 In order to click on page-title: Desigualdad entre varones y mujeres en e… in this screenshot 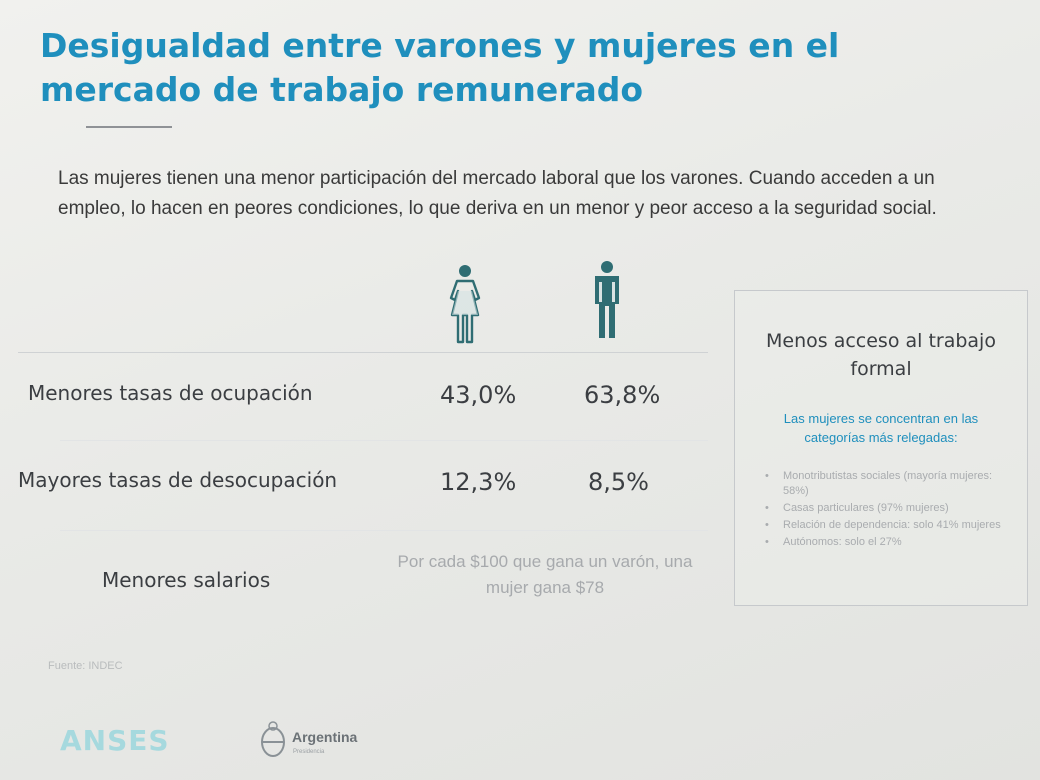, I will do `click(440, 67)`.